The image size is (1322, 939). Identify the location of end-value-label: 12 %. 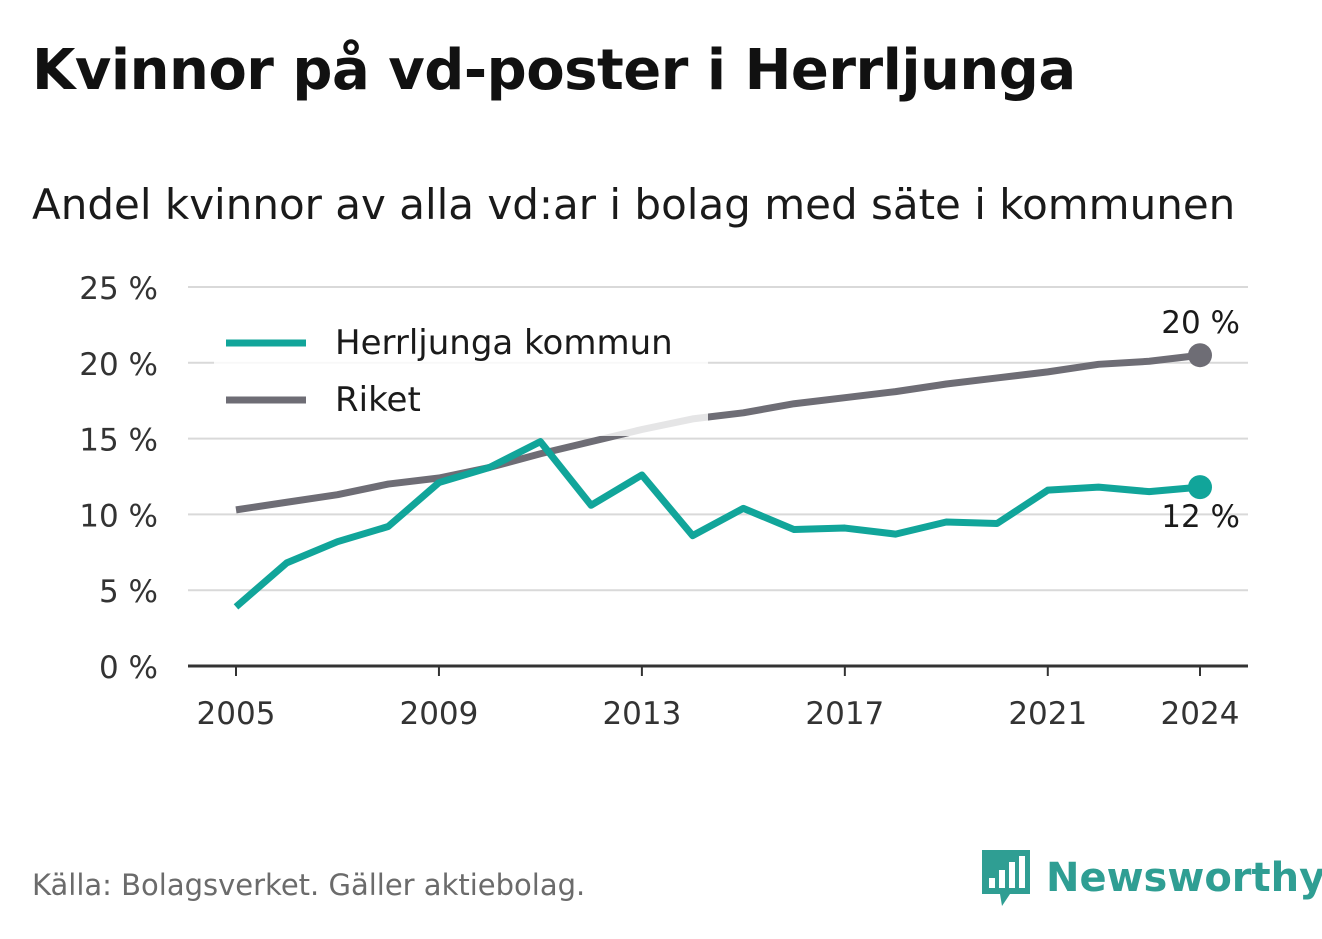
(1200, 517).